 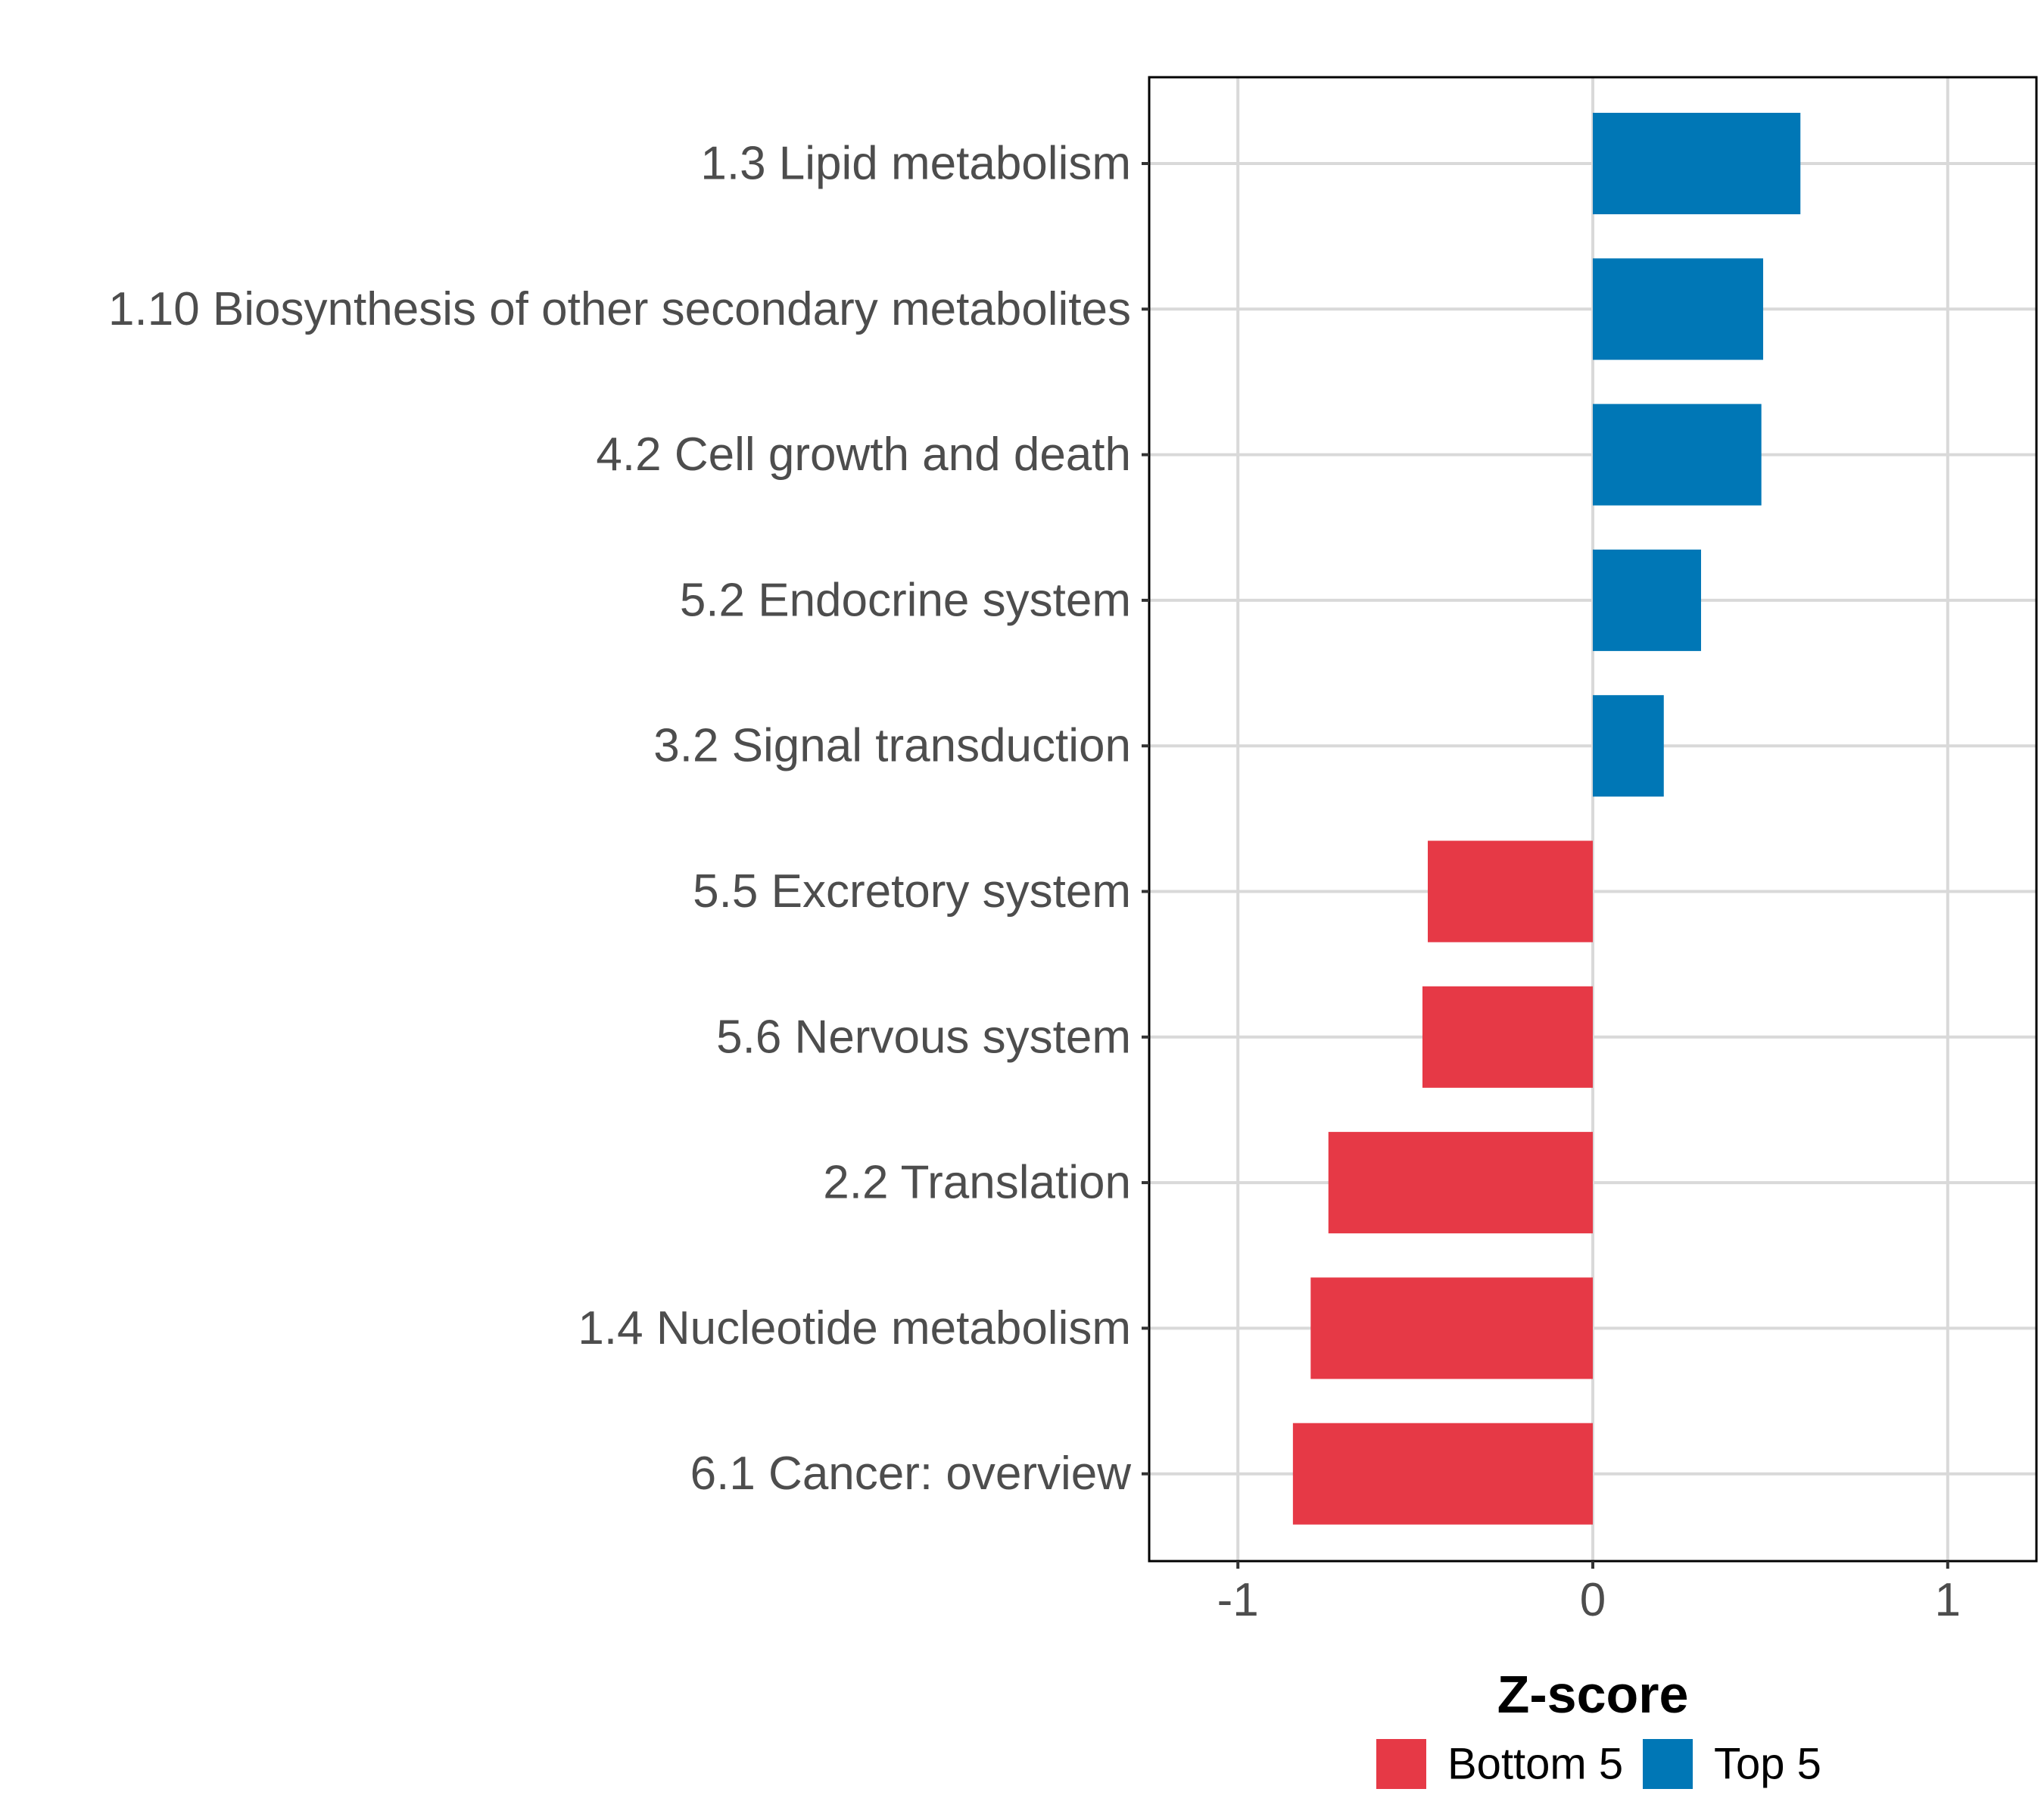 I want to click on x-axis-ticks: -1 0 1, so click(x=1589, y=1593).